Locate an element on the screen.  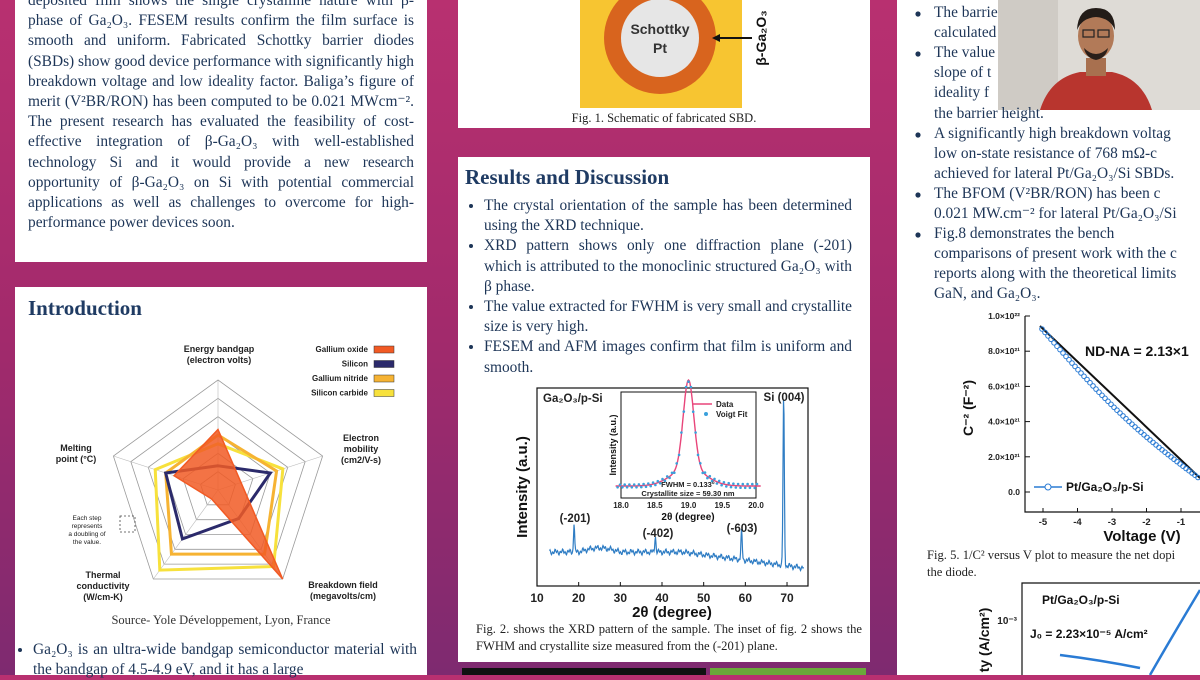
bullet-marker is located at coordinates (918, 234).